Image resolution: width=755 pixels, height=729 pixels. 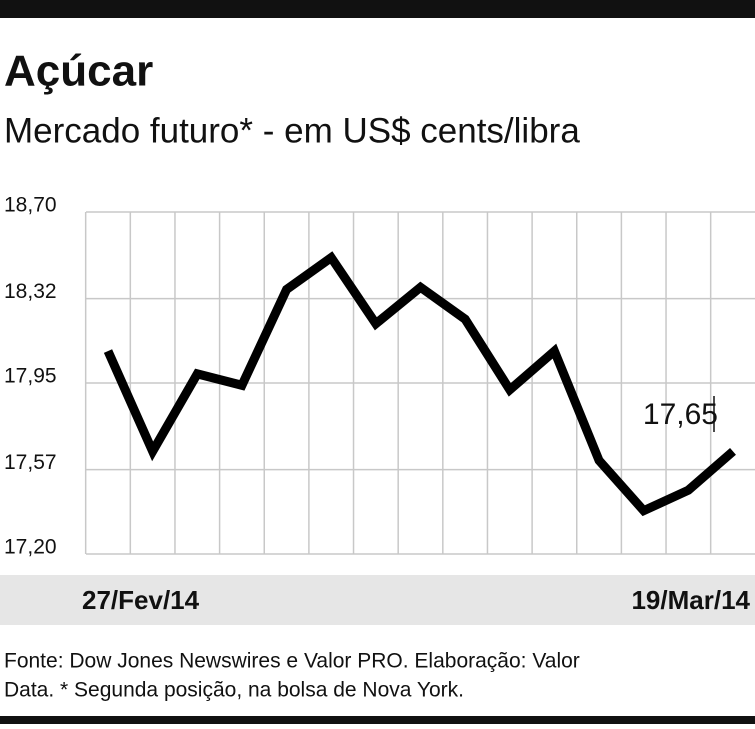 What do you see at coordinates (78, 71) in the screenshot?
I see `chart-title: Açúcar` at bounding box center [78, 71].